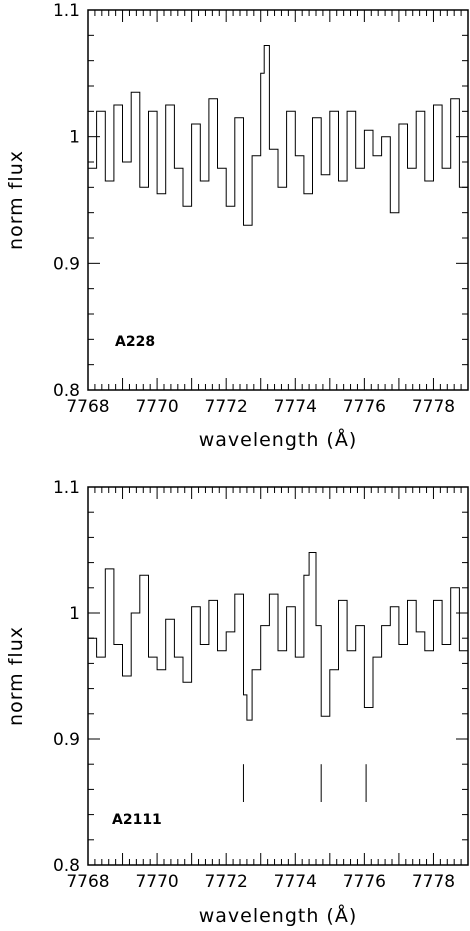 Image resolution: width=470 pixels, height=931 pixels. Describe the element at coordinates (135, 342) in the screenshot. I see `panel-label: A228` at that location.